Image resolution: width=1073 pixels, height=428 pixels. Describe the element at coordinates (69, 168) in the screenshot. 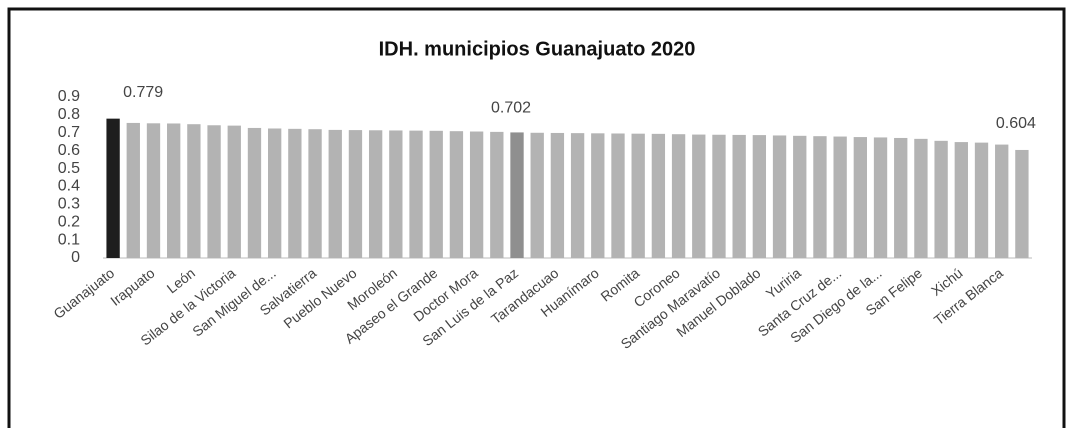

I see `y-tick-label: 0.5` at that location.